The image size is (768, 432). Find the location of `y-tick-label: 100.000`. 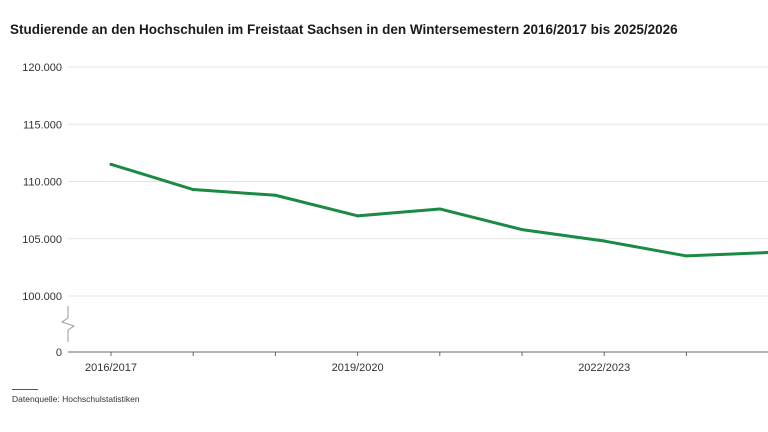

y-tick-label: 100.000 is located at coordinates (42, 297).